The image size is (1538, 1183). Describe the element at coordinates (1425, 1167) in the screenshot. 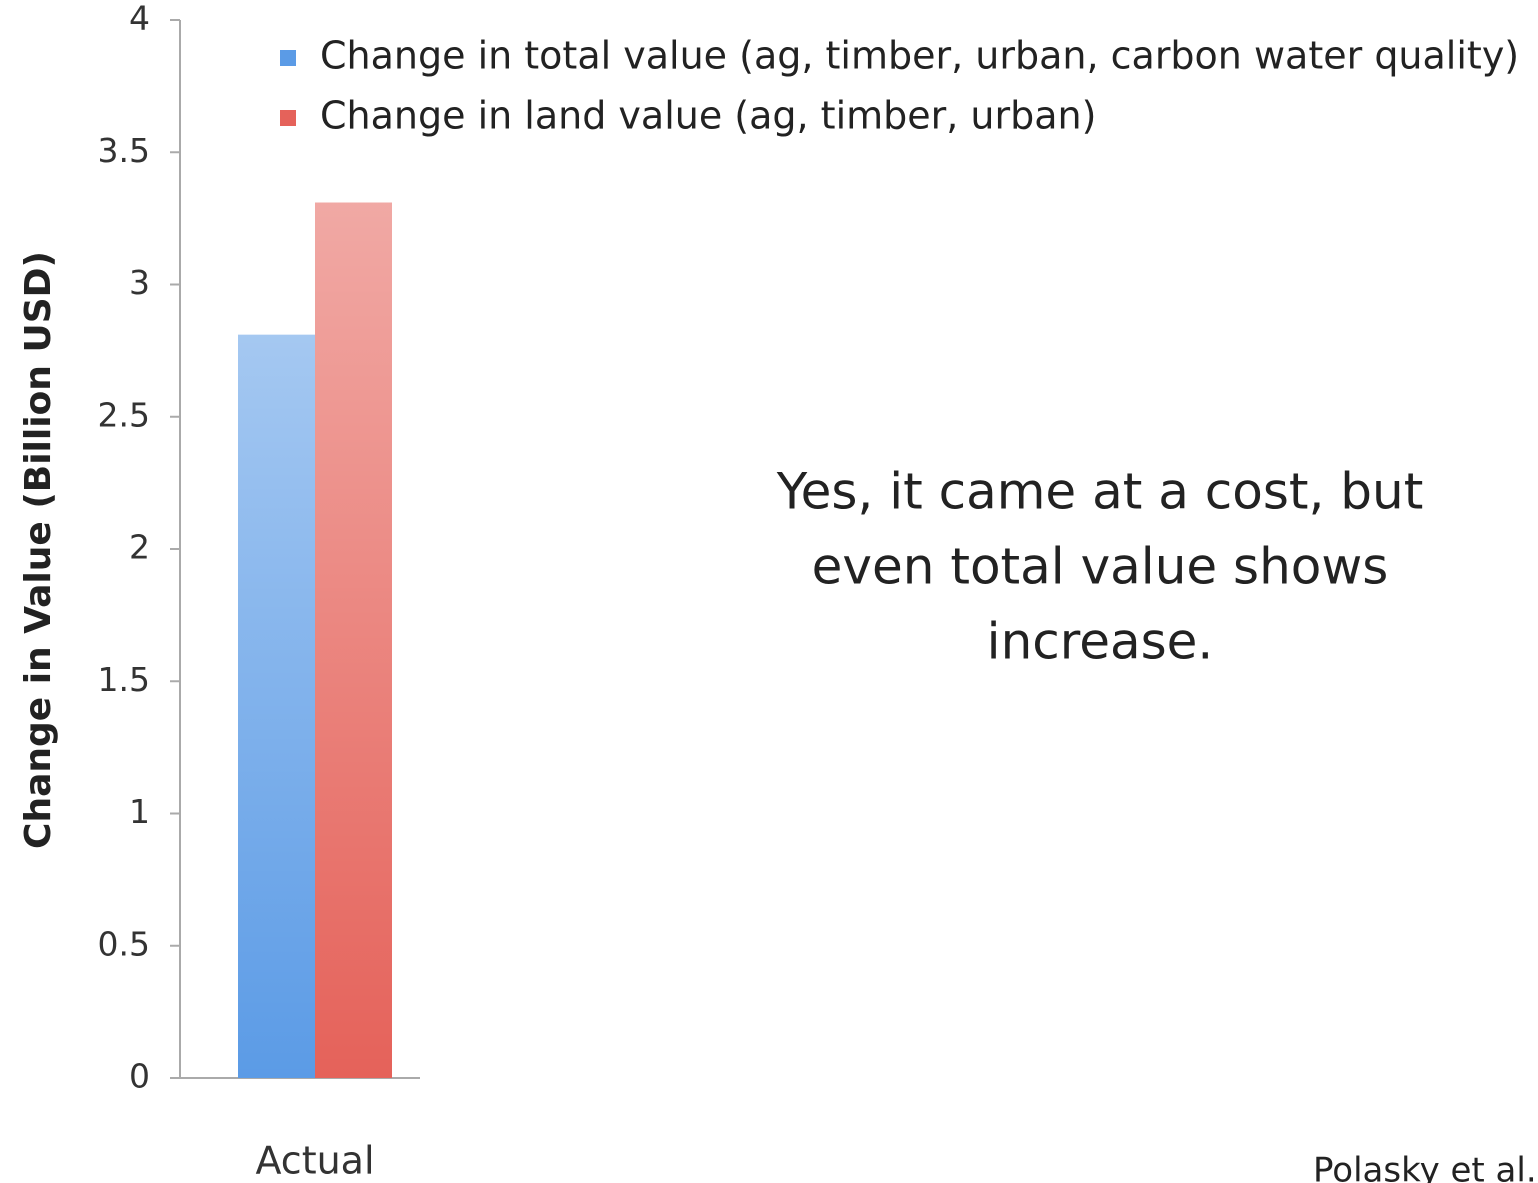

I see `source: Polasky et al.` at that location.